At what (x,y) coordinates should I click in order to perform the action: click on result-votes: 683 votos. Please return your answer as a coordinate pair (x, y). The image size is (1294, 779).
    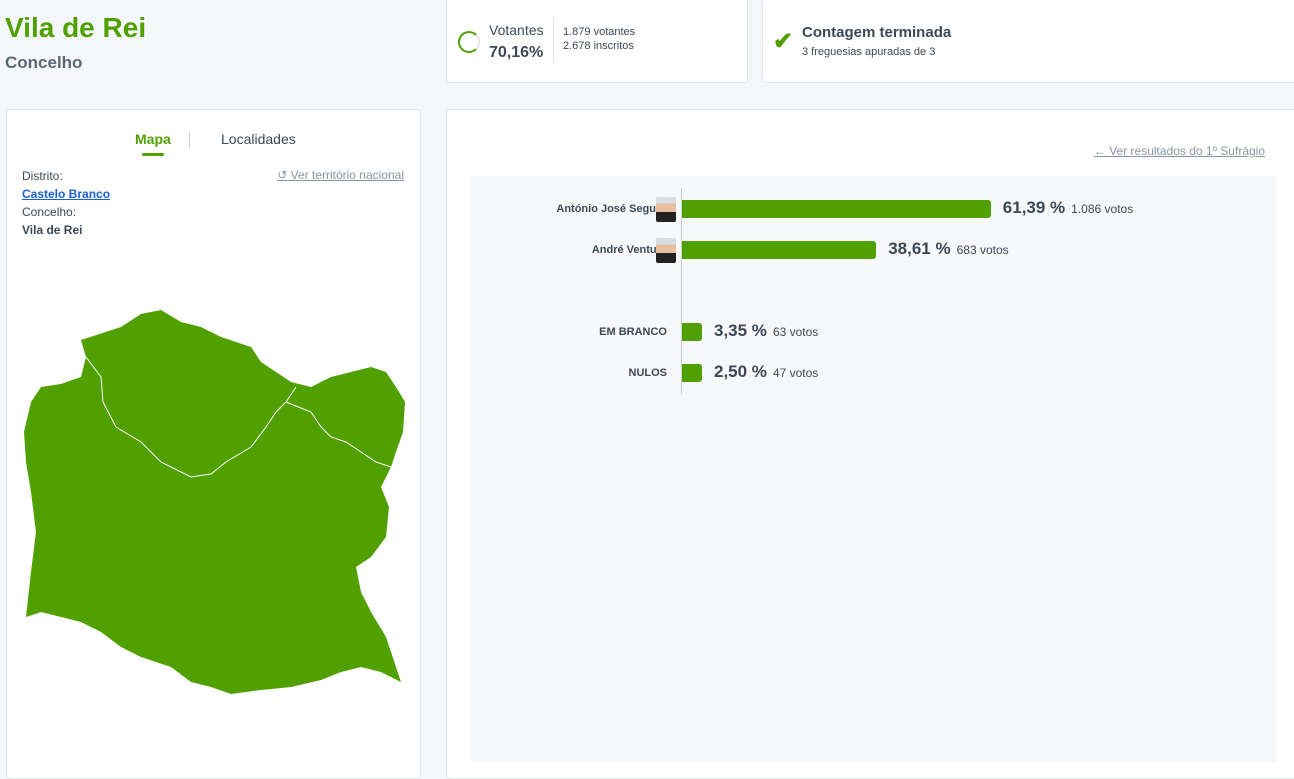
    Looking at the image, I should click on (982, 250).